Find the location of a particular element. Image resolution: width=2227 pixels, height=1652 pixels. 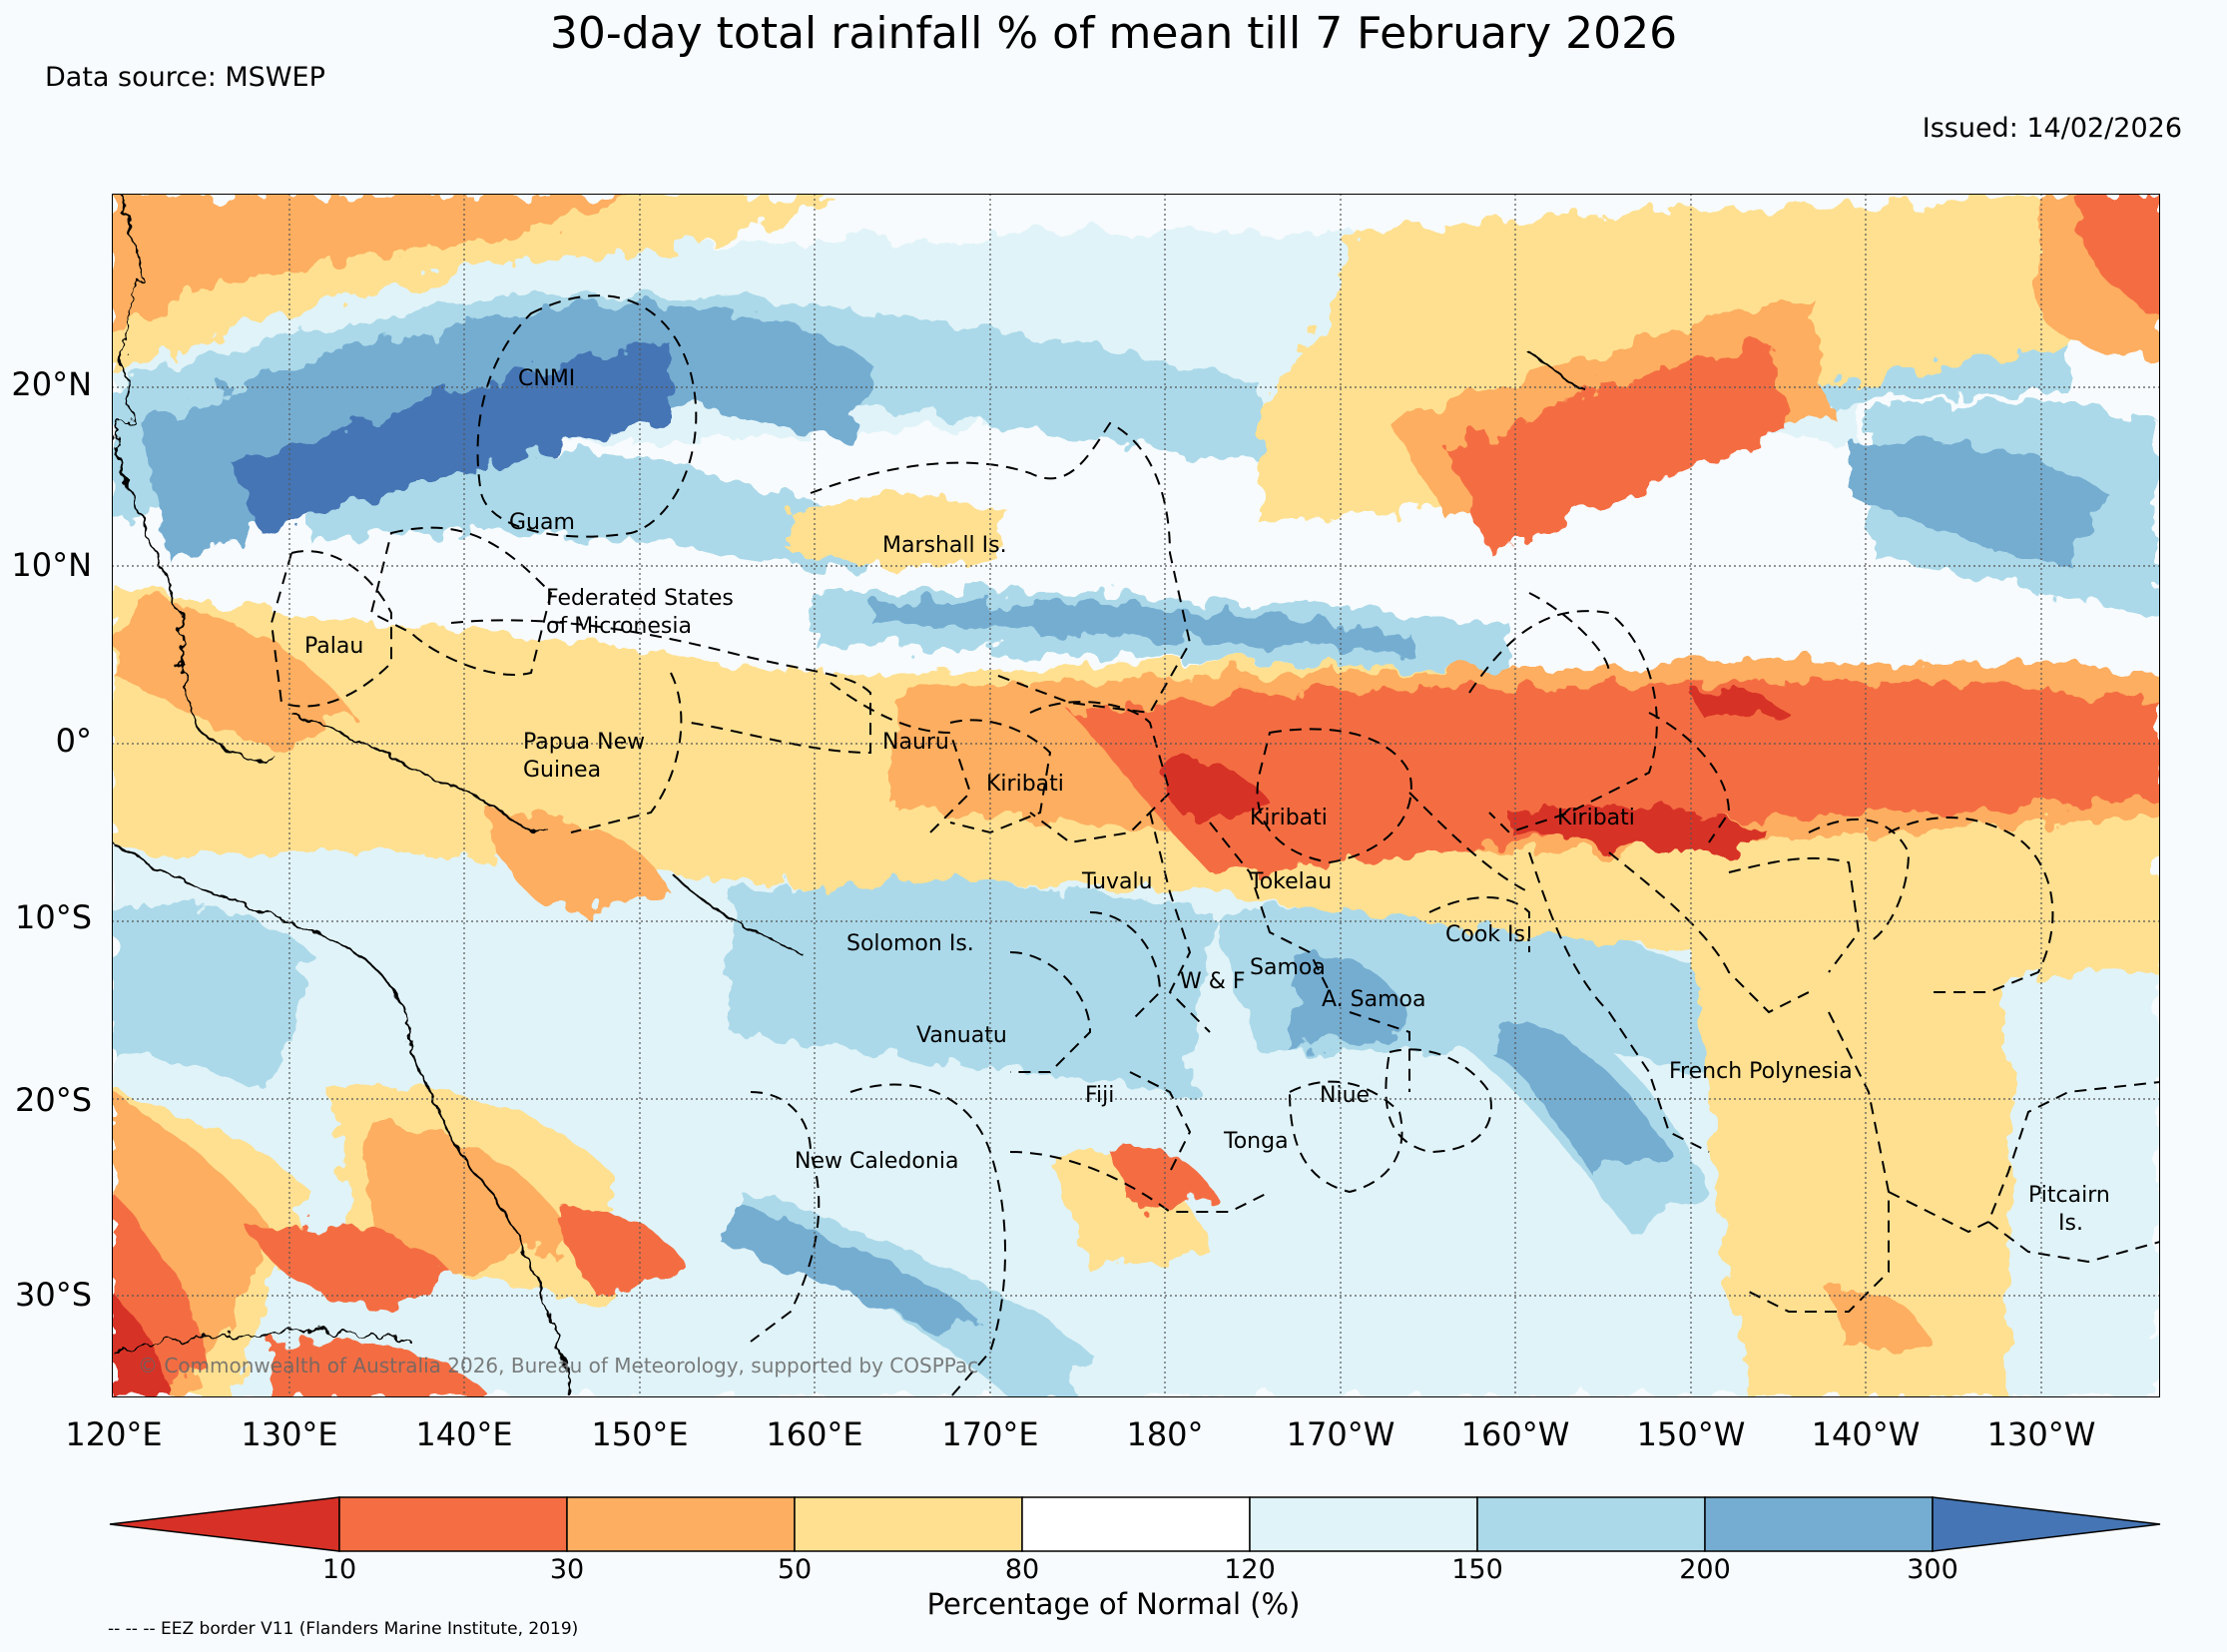

lat-label-equator: 0° is located at coordinates (73, 741).